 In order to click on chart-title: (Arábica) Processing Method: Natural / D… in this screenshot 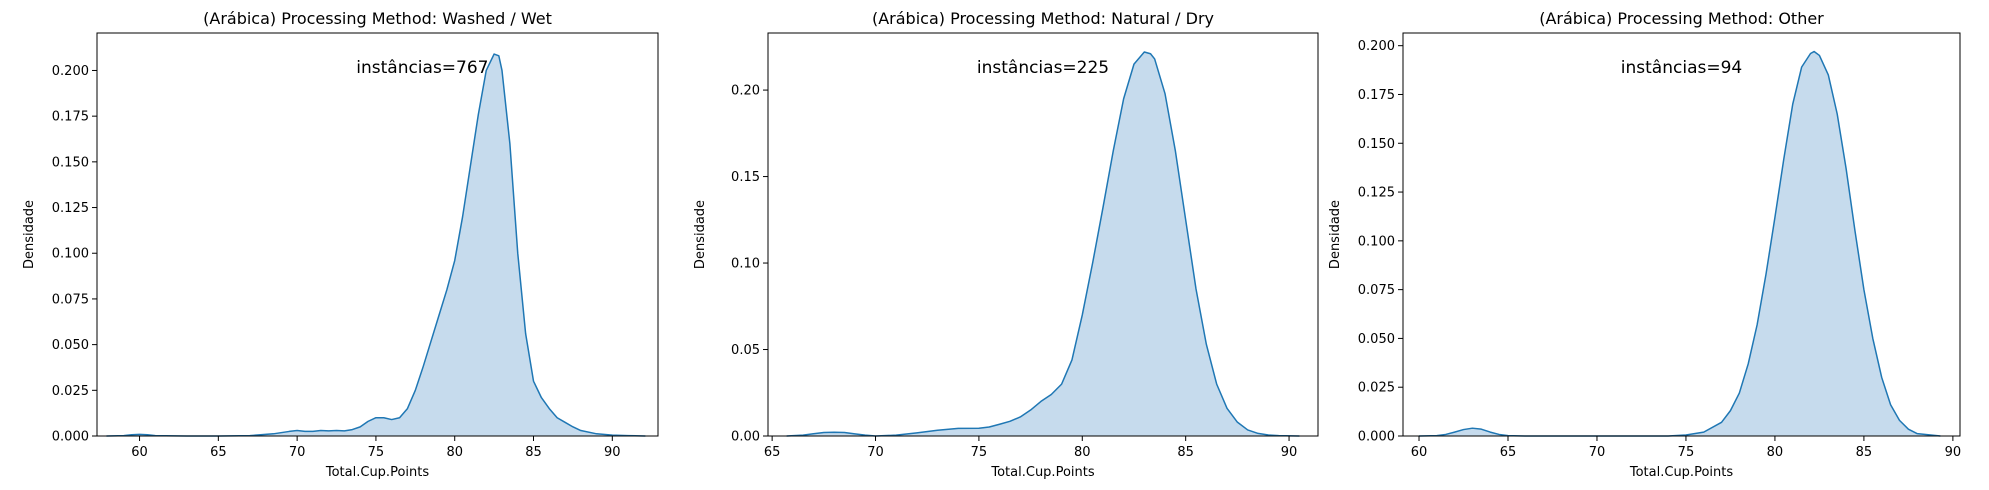, I will do `click(1043, 18)`.